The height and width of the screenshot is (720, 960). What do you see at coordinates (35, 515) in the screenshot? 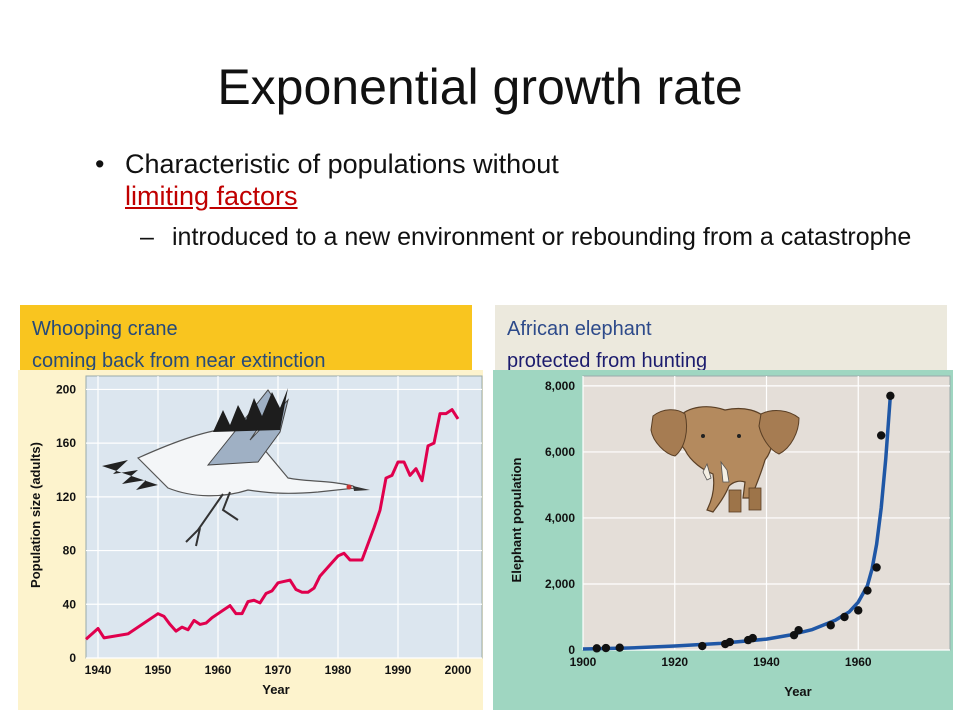
I see `crane-y-axis-label: Population size (adults)` at bounding box center [35, 515].